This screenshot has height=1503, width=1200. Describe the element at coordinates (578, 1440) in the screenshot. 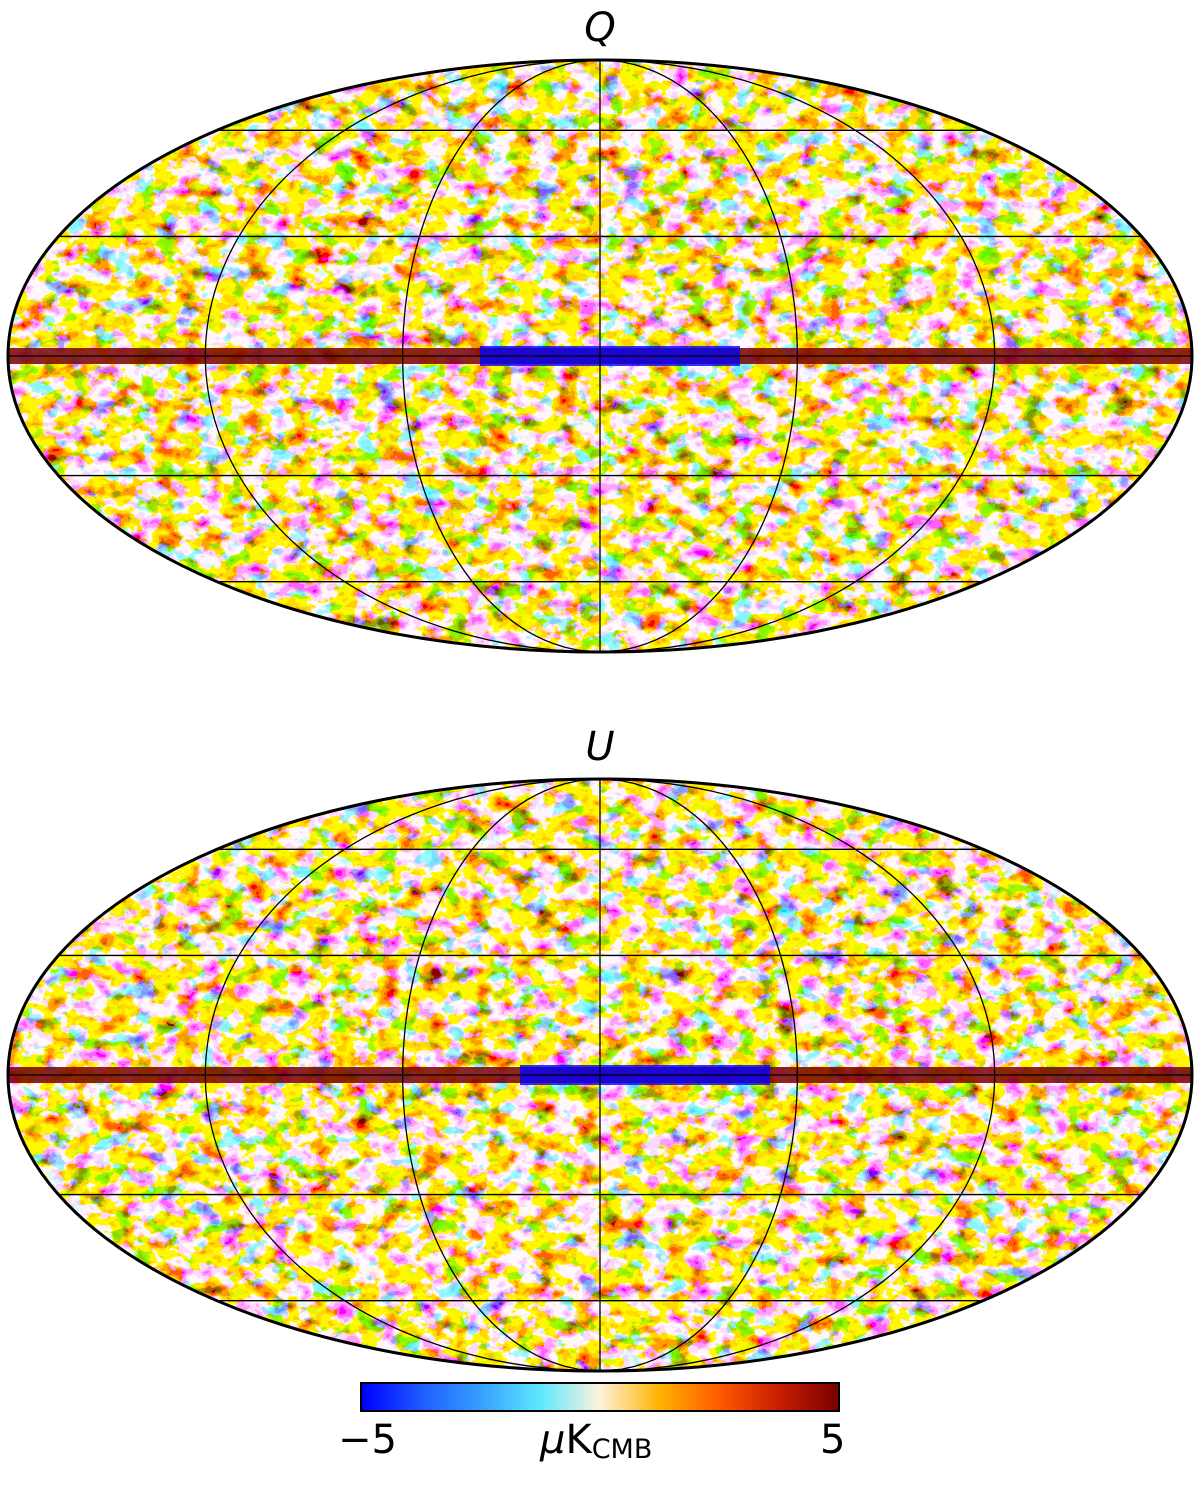

I see `unit-main: K` at that location.